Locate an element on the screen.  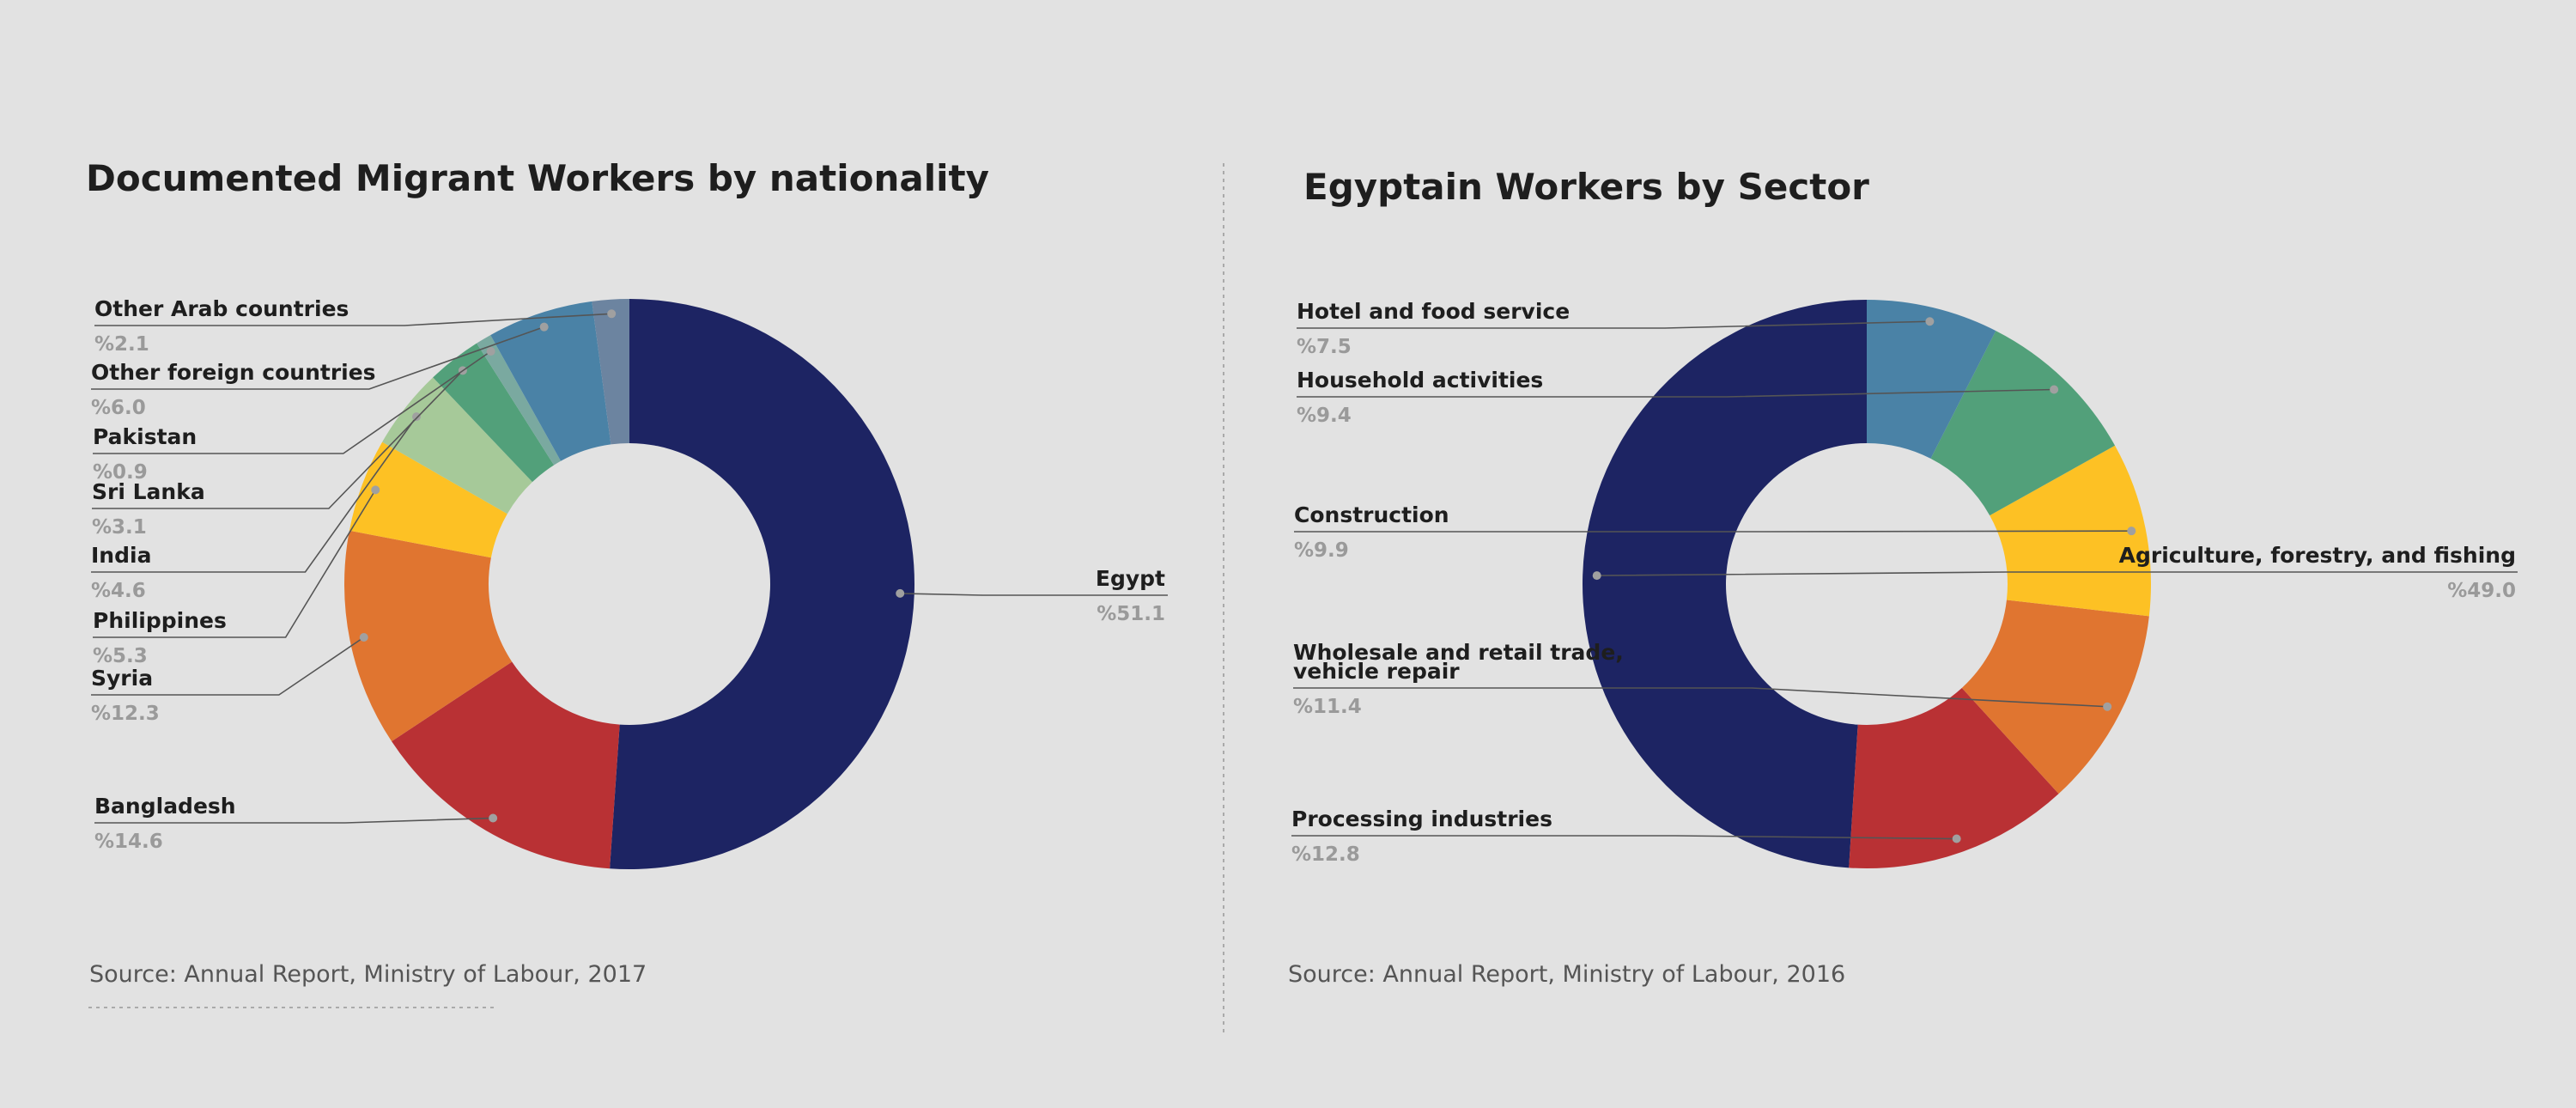
slice-label: Syria is located at coordinates (122, 678).